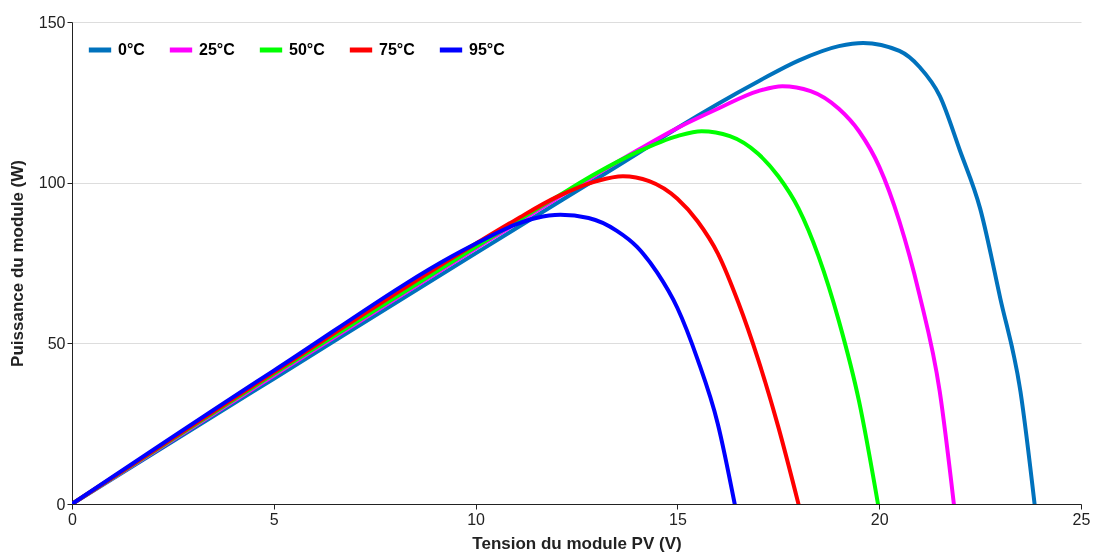 Image resolution: width=1108 pixels, height=555 pixels. What do you see at coordinates (17, 263) in the screenshot?
I see `y-axis-title: Puissance du module (W)` at bounding box center [17, 263].